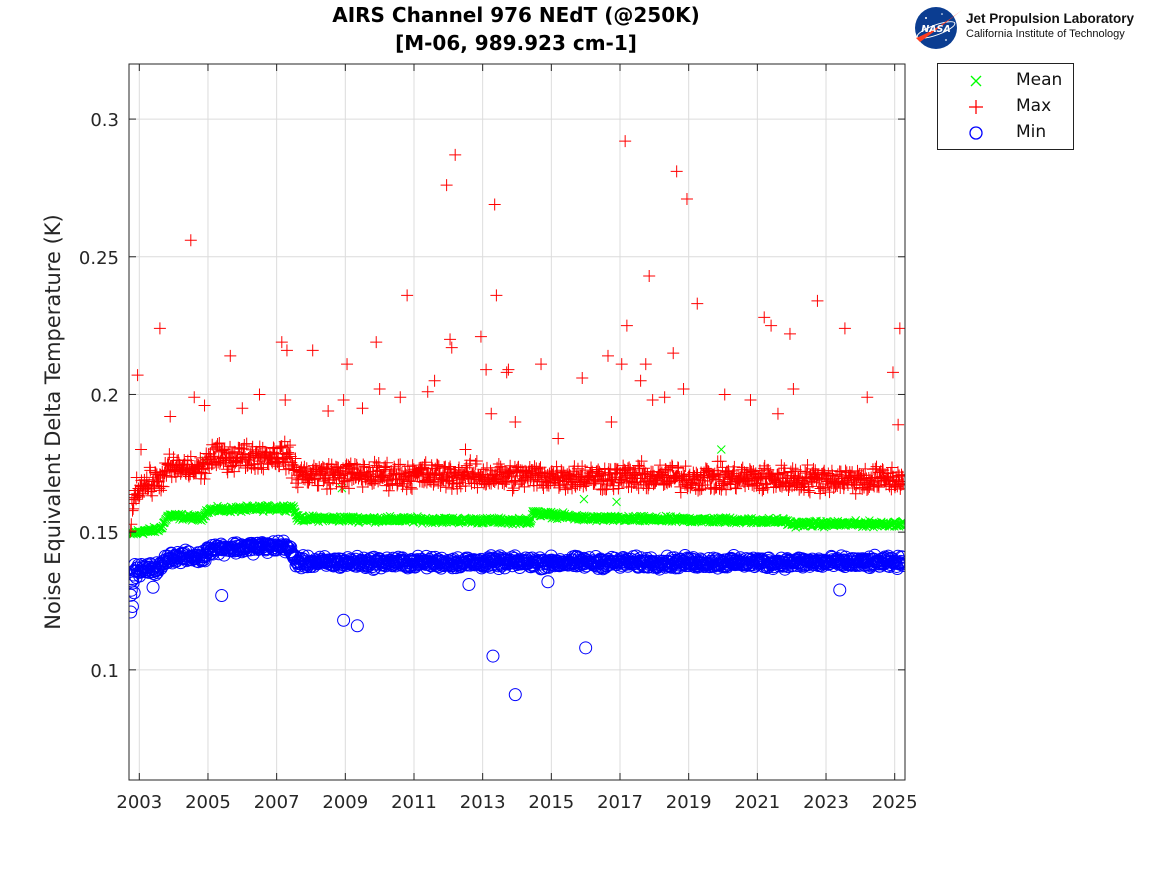 This screenshot has height=875, width=1167. What do you see at coordinates (208, 802) in the screenshot?
I see `x-tick-label: 2005` at bounding box center [208, 802].